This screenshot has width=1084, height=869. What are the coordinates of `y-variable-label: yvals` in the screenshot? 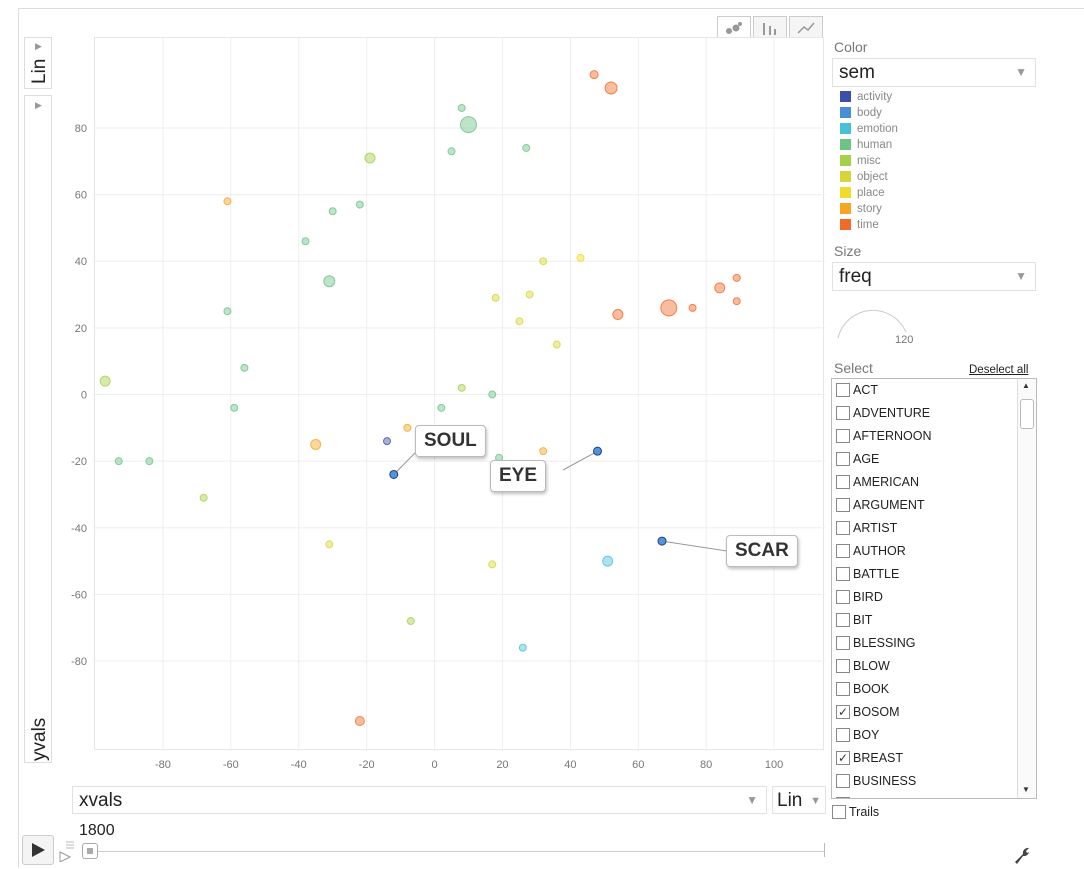 It's located at (39, 739).